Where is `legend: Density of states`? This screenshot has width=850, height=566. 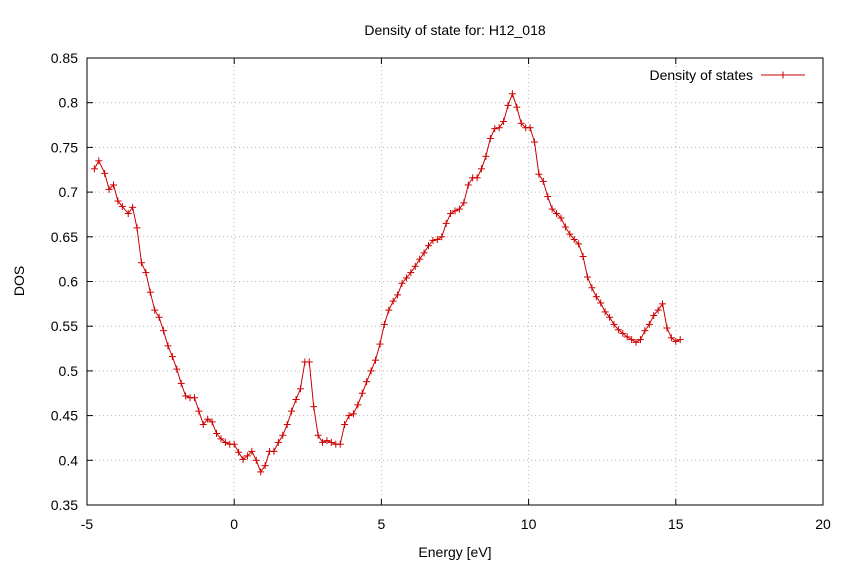
legend: Density of states is located at coordinates (727, 75).